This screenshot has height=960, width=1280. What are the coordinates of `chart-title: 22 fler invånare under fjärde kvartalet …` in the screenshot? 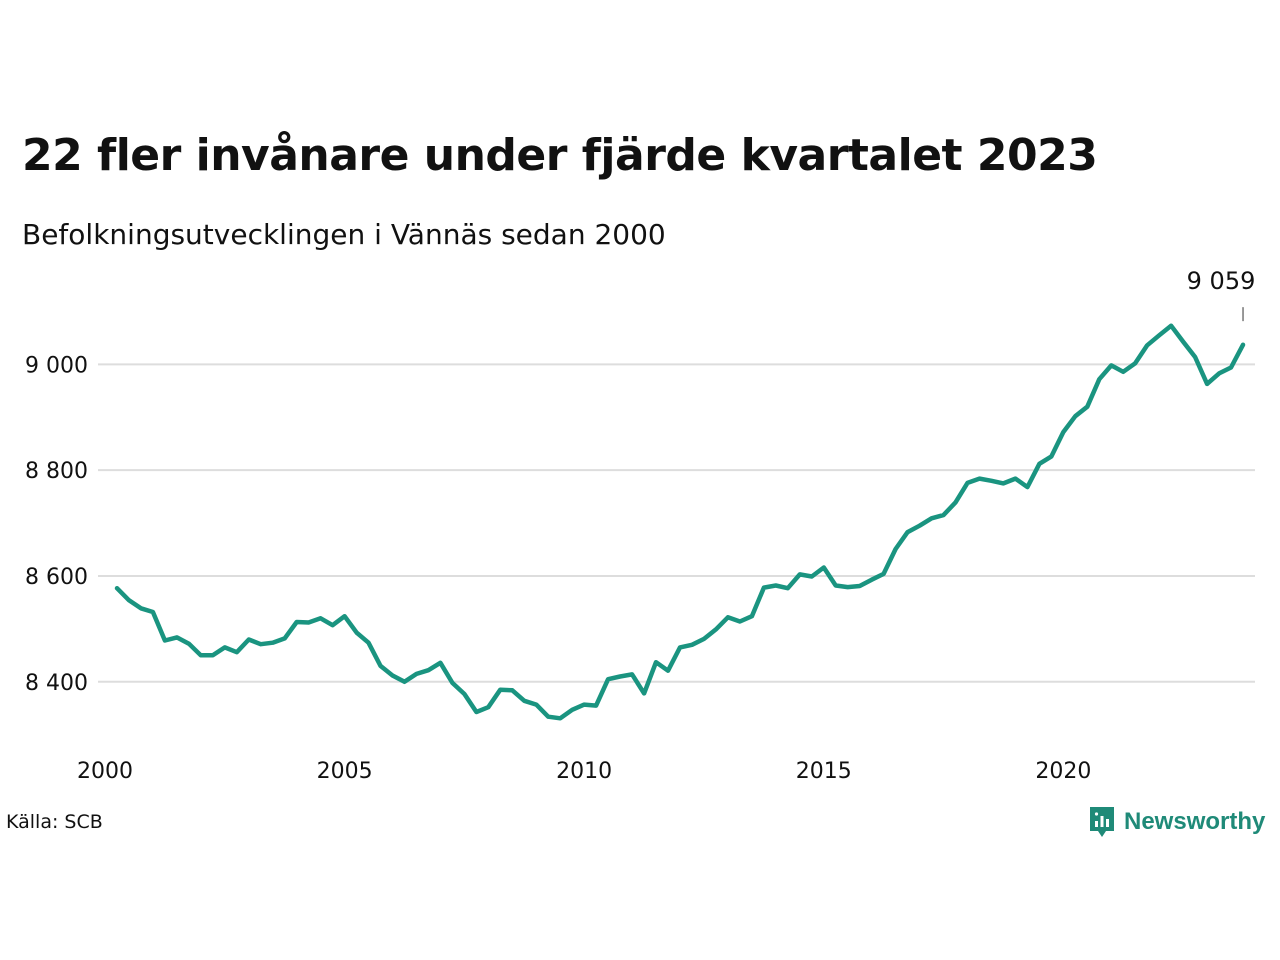 It's located at (560, 155).